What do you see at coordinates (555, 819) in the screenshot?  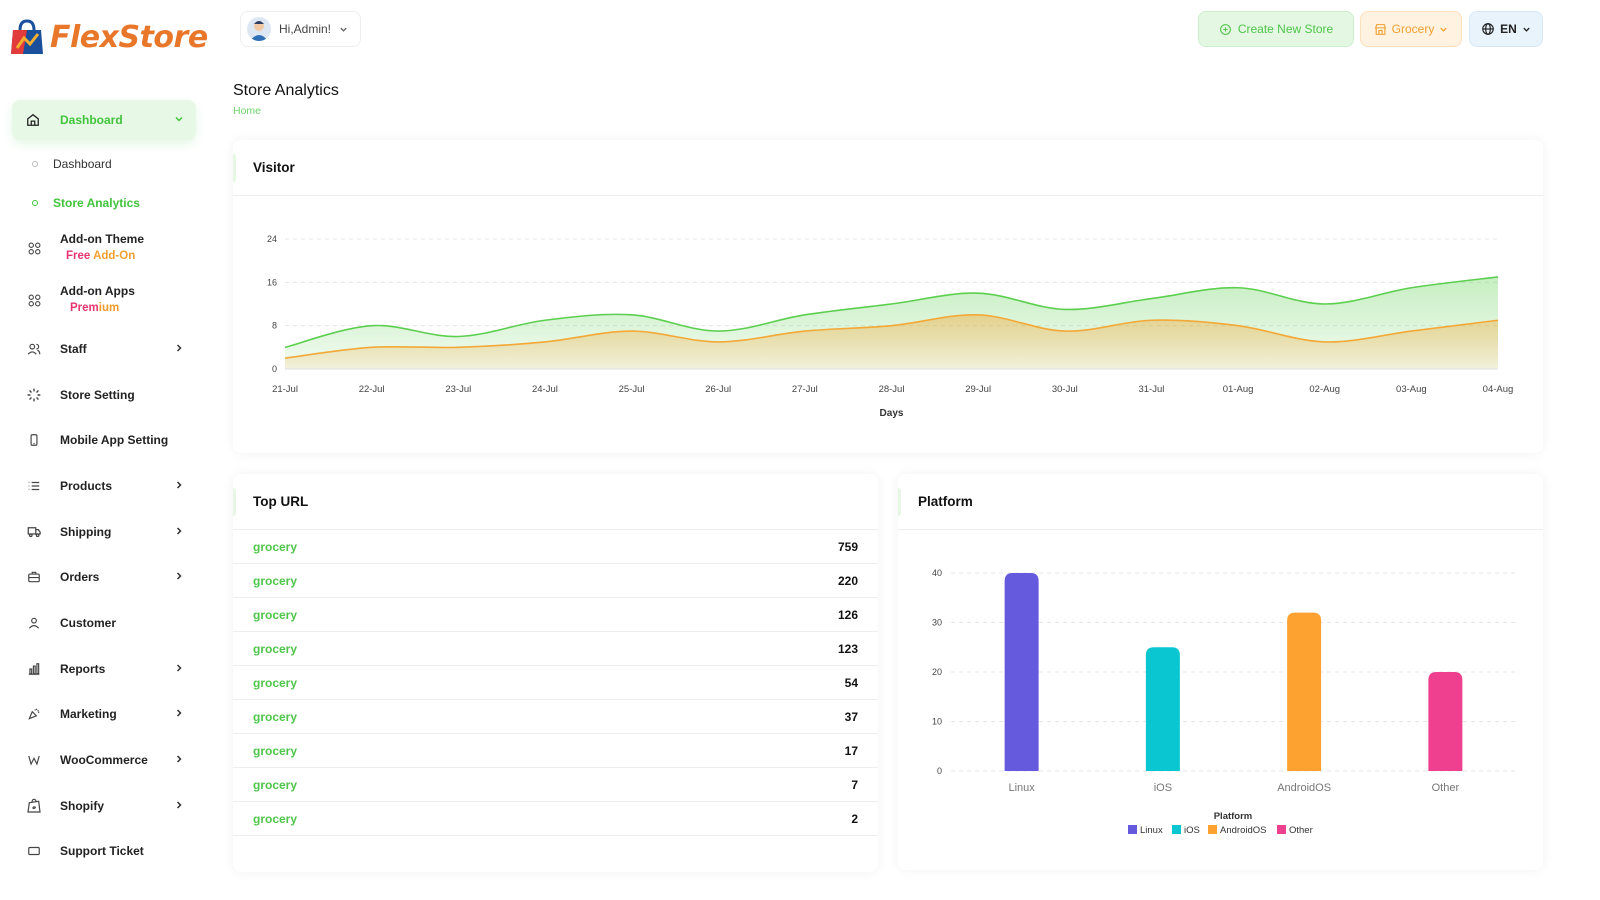 I see `table-row: grocery 2` at bounding box center [555, 819].